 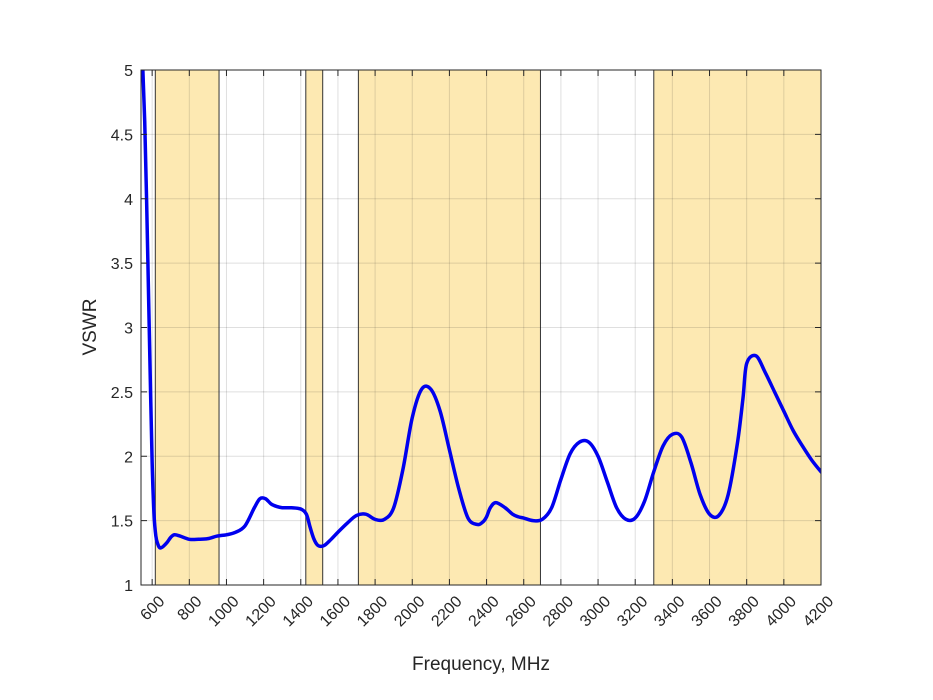 What do you see at coordinates (669, 611) in the screenshot?
I see `x-tick-label: 3400` at bounding box center [669, 611].